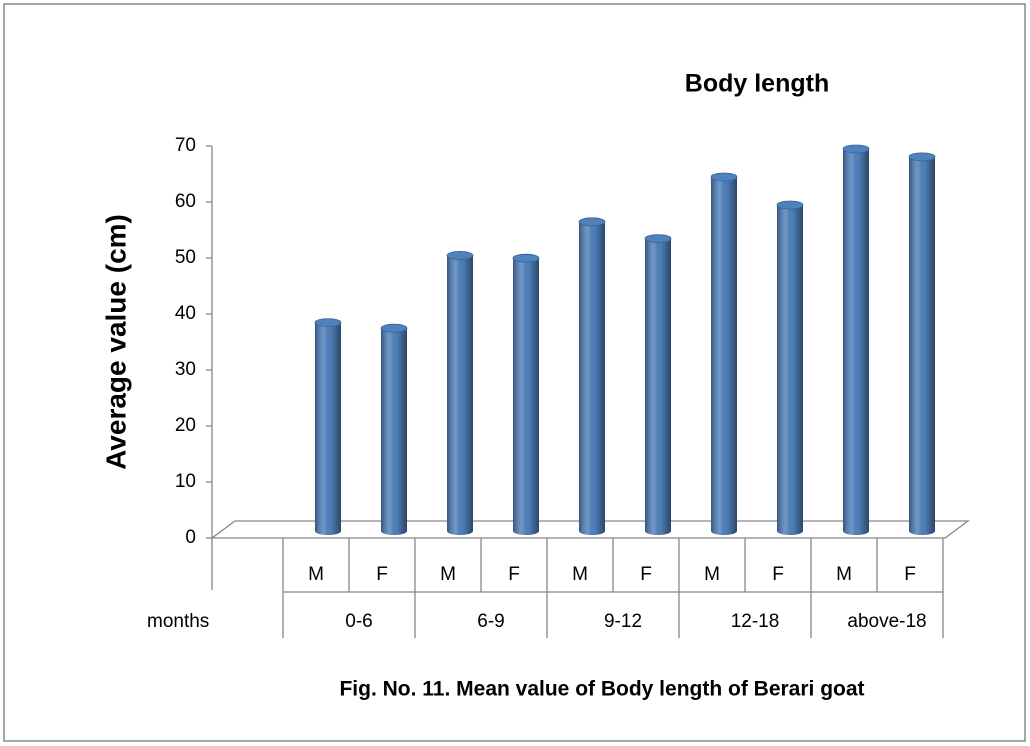 The width and height of the screenshot is (1030, 746). What do you see at coordinates (185, 313) in the screenshot?
I see `y-tick-label: 40` at bounding box center [185, 313].